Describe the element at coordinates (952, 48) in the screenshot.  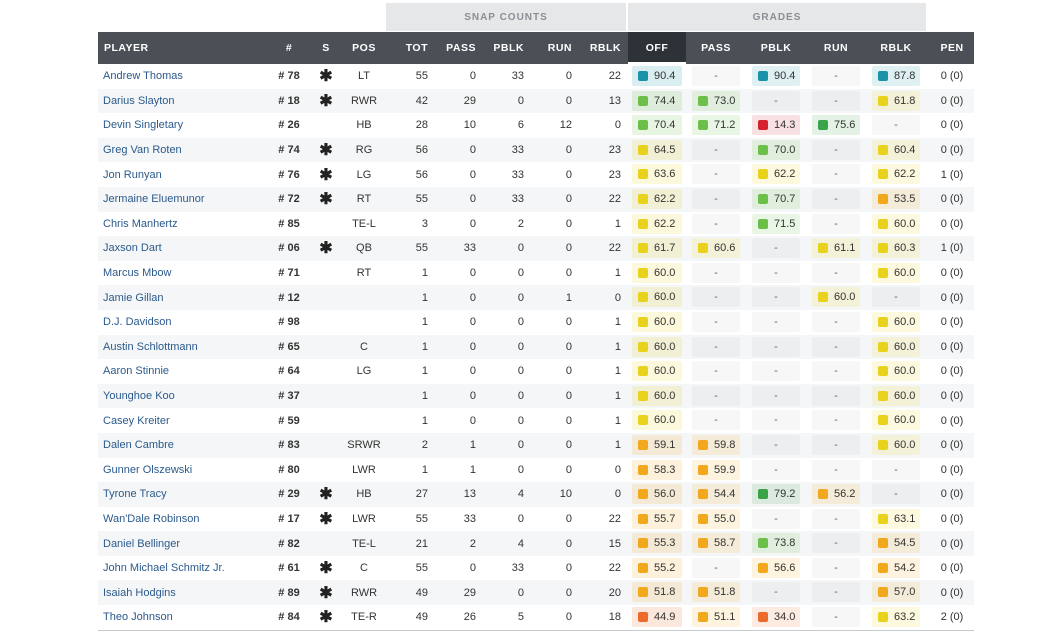
I see `col-header-penalties: PEN` at that location.